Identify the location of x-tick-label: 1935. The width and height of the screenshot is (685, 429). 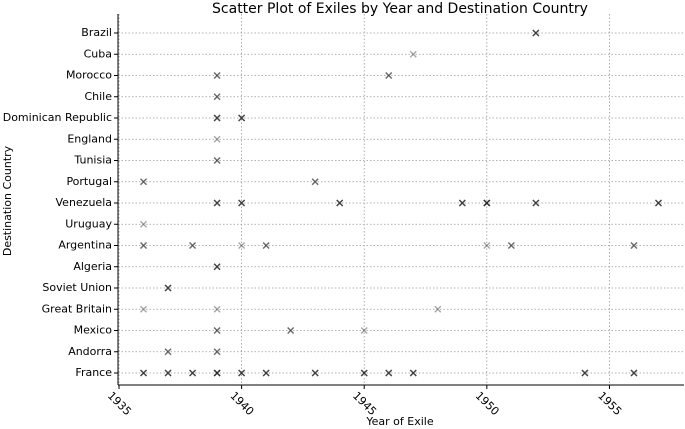
(119, 403).